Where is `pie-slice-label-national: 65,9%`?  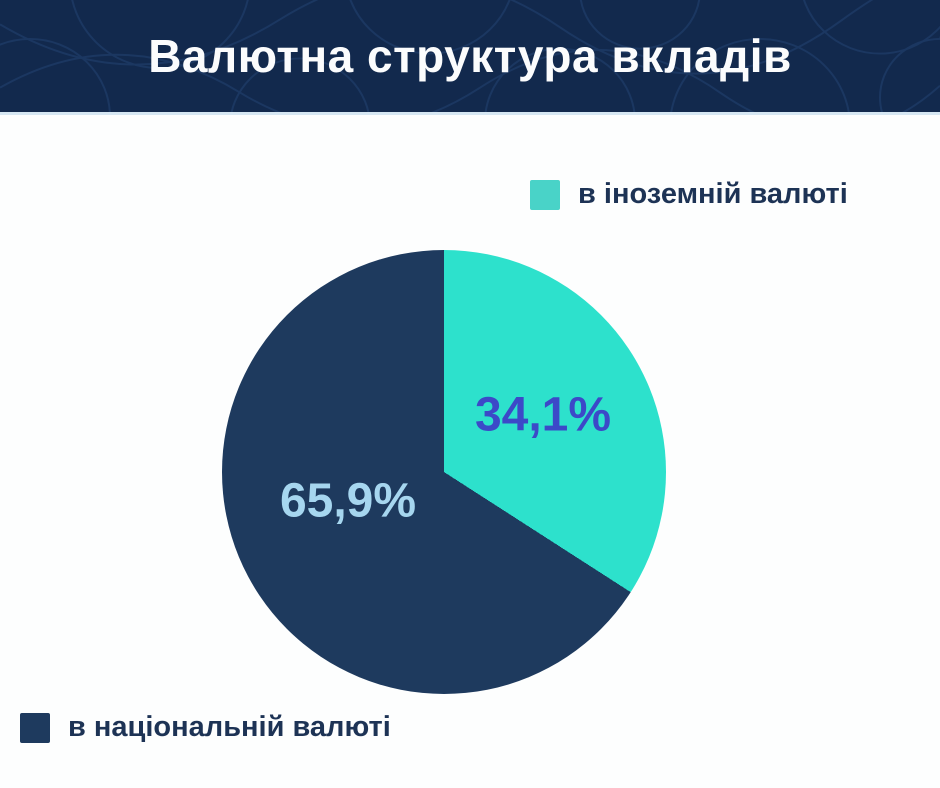
pie-slice-label-national: 65,9% is located at coordinates (348, 501).